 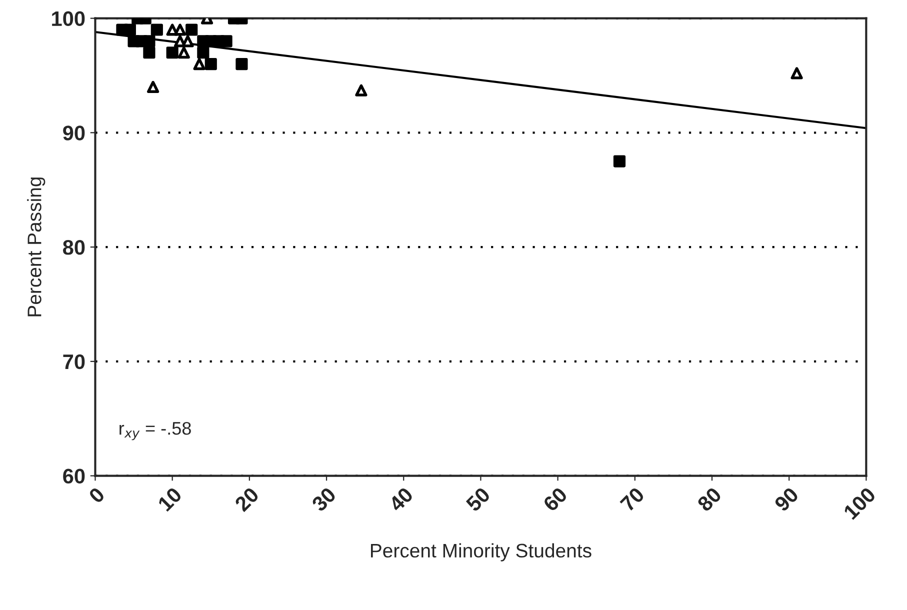 What do you see at coordinates (74, 362) in the screenshot?
I see `y-tick-label: 70` at bounding box center [74, 362].